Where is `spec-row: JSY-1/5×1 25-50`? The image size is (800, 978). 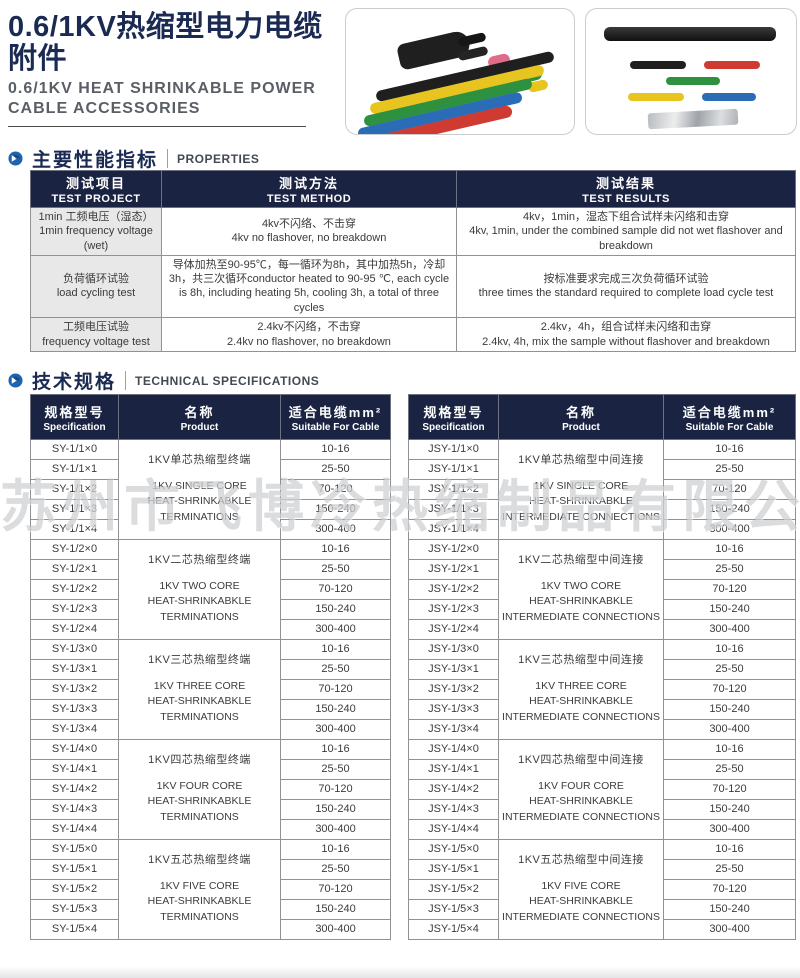
spec-row: JSY-1/5×1 25-50 is located at coordinates (602, 869).